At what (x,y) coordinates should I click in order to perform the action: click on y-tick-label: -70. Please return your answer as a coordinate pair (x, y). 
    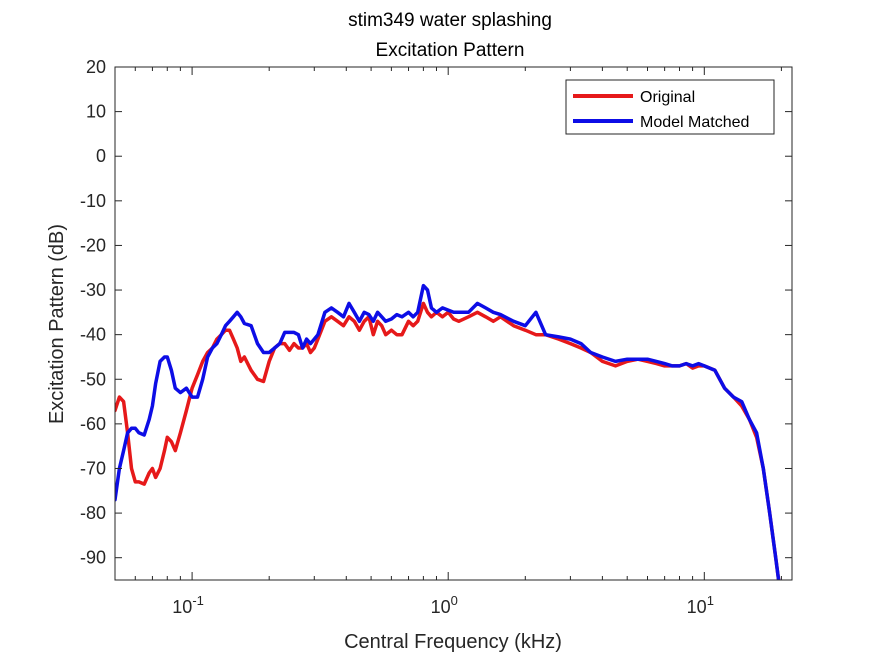
    Looking at the image, I should click on (93, 468).